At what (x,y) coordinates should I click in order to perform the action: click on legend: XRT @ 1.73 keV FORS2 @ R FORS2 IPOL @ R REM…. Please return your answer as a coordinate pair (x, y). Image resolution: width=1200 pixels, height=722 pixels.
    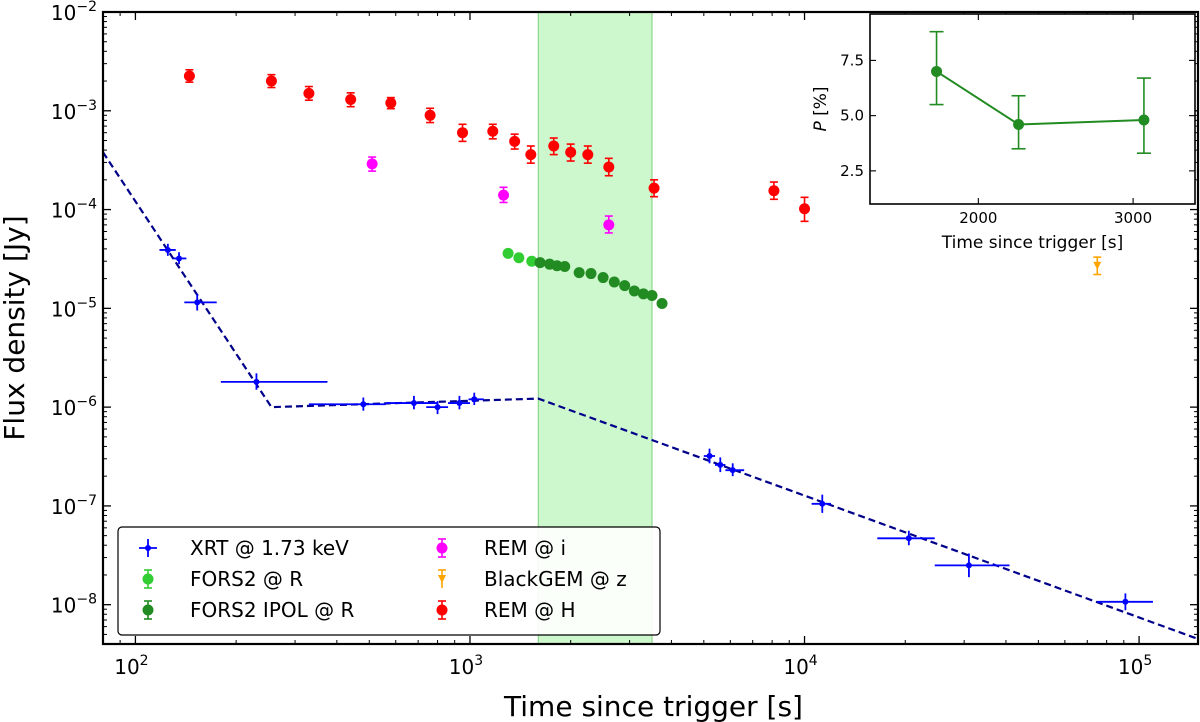
    Looking at the image, I should click on (389, 581).